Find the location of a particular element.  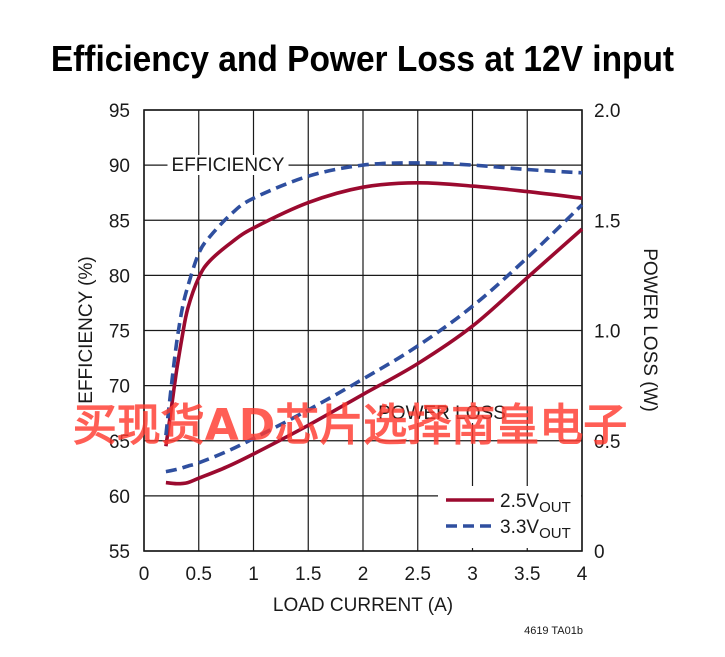

x-tick-label: 0 is located at coordinates (144, 574).